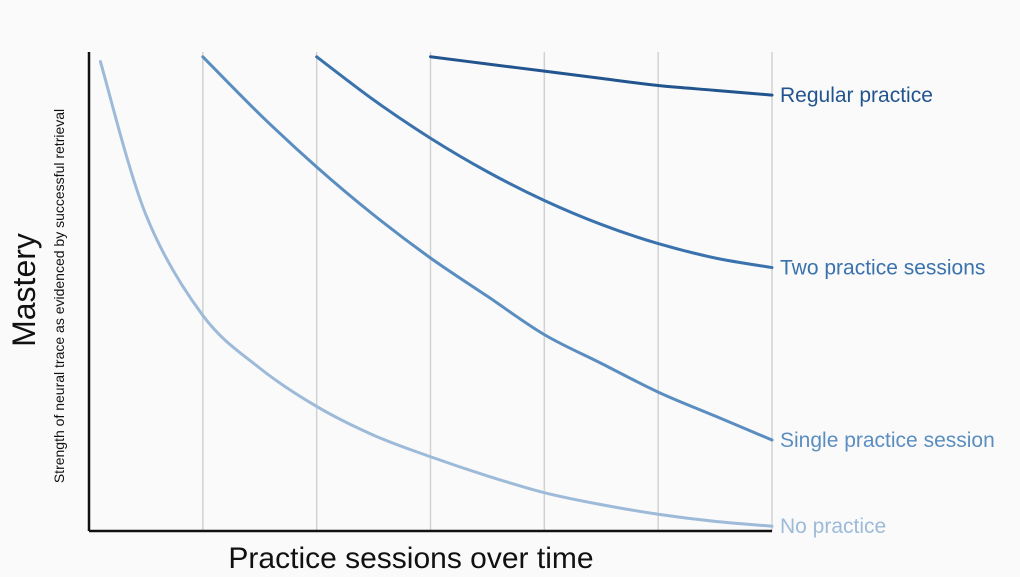 This screenshot has width=1020, height=577. What do you see at coordinates (833, 526) in the screenshot?
I see `series-label-no-practice: No practice` at bounding box center [833, 526].